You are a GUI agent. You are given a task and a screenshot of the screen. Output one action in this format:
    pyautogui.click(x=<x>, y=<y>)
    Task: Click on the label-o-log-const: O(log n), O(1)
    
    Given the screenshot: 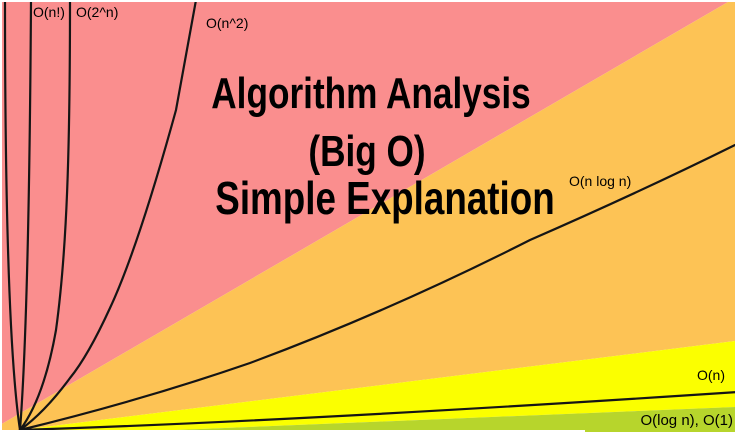 What is the action you would take?
    pyautogui.click(x=686, y=420)
    